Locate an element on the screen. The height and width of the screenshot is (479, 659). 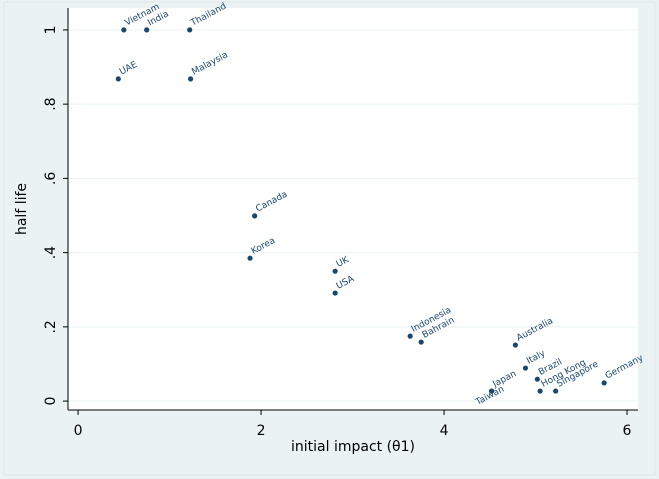
y-tick-label: .4 is located at coordinates (51, 252).